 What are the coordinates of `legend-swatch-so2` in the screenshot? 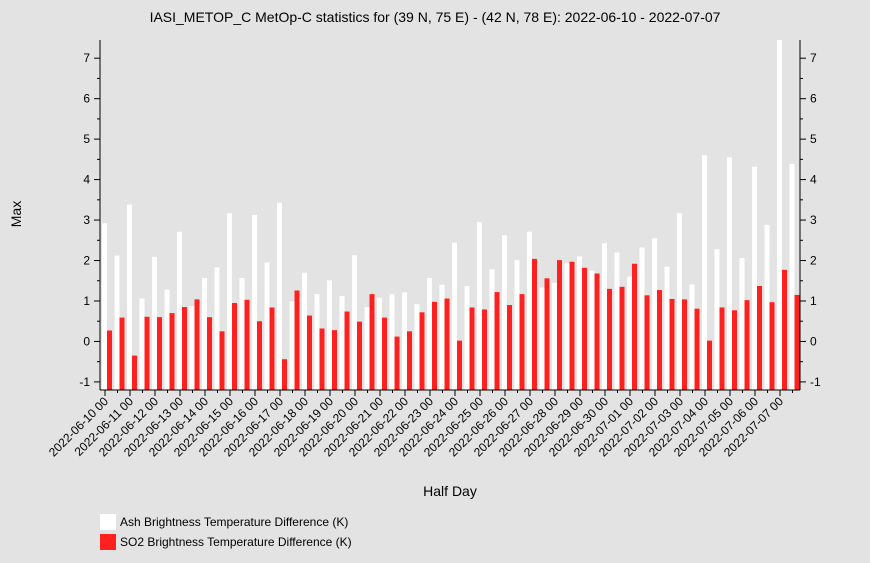 It's located at (108, 542).